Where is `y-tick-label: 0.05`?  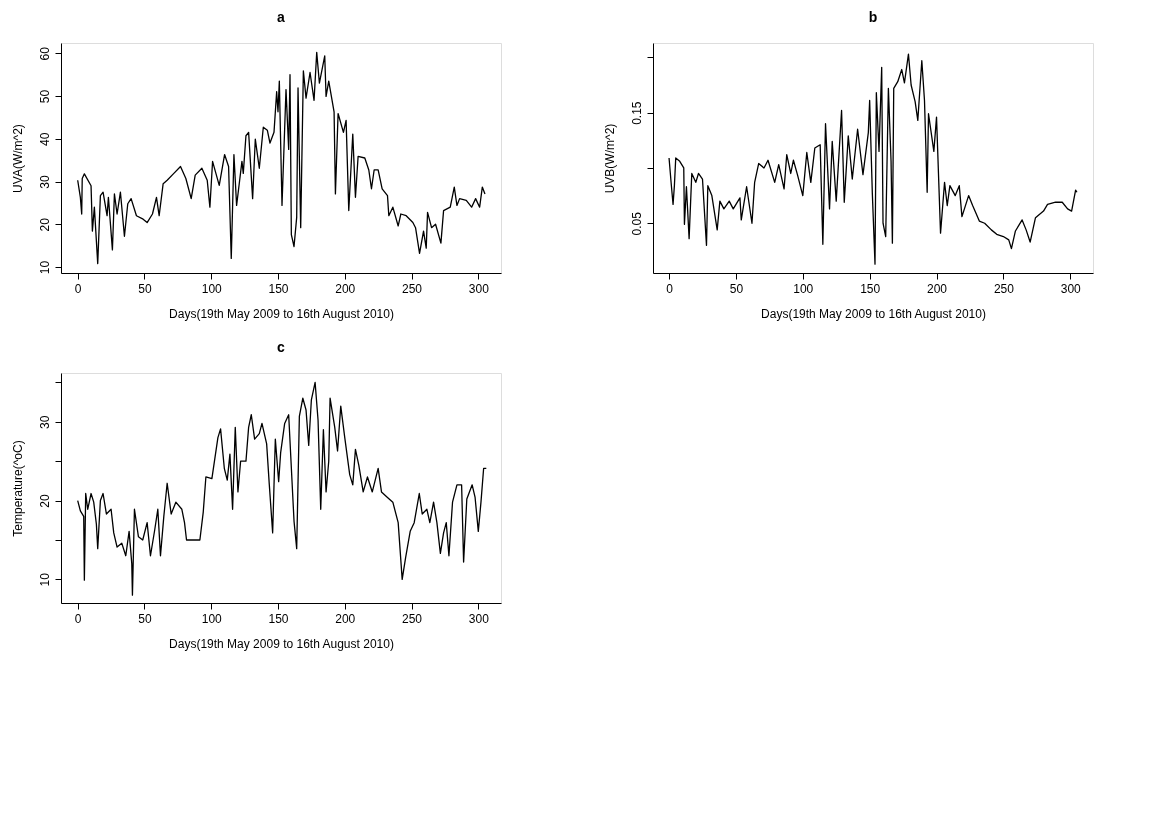
y-tick-label: 0.05 is located at coordinates (636, 223).